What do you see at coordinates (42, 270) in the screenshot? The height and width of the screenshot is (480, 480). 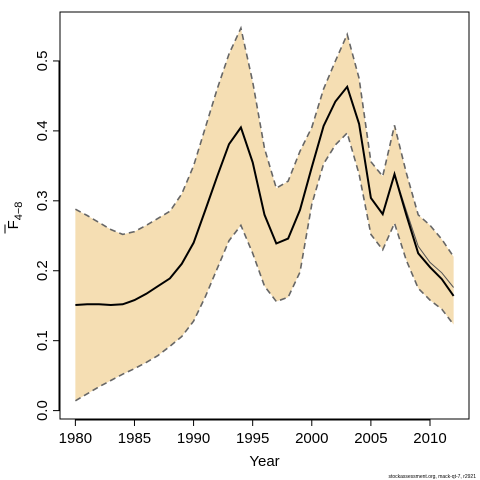 I see `y-tick-label: 0.2` at bounding box center [42, 270].